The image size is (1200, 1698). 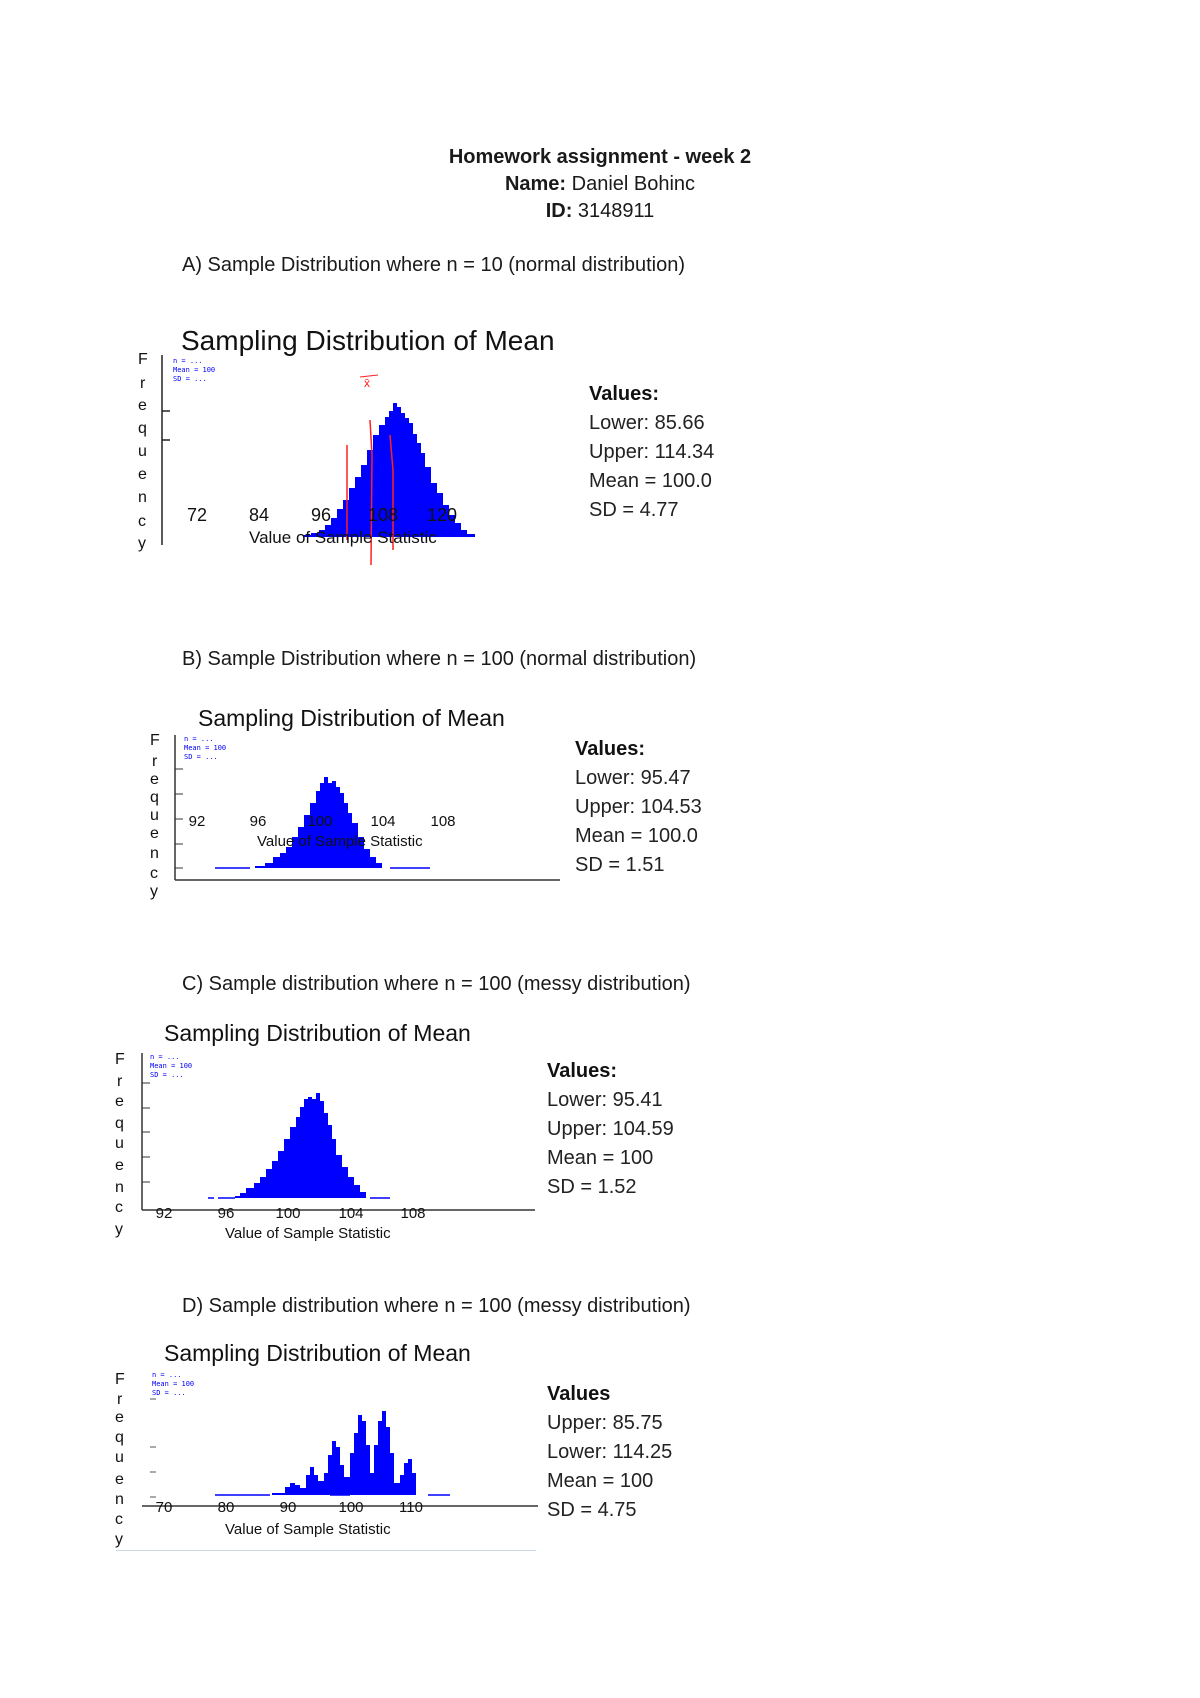 I want to click on y-letter: q, so click(x=142, y=428).